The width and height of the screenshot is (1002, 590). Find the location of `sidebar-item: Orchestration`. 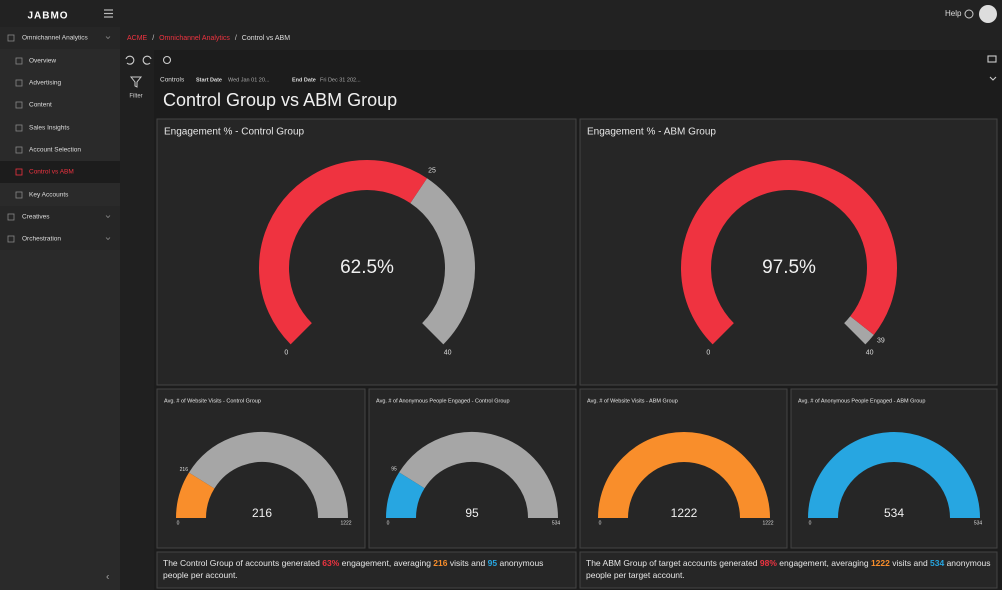

sidebar-item: Orchestration is located at coordinates (41, 239).